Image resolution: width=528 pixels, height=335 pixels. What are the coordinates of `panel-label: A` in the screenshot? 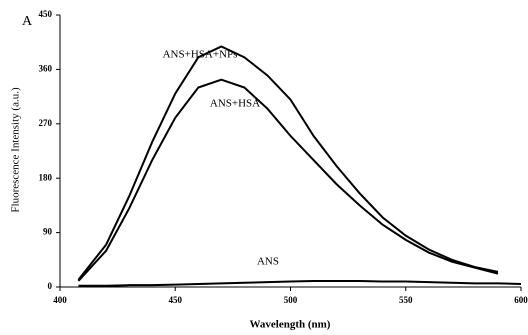 It's located at (27, 21).